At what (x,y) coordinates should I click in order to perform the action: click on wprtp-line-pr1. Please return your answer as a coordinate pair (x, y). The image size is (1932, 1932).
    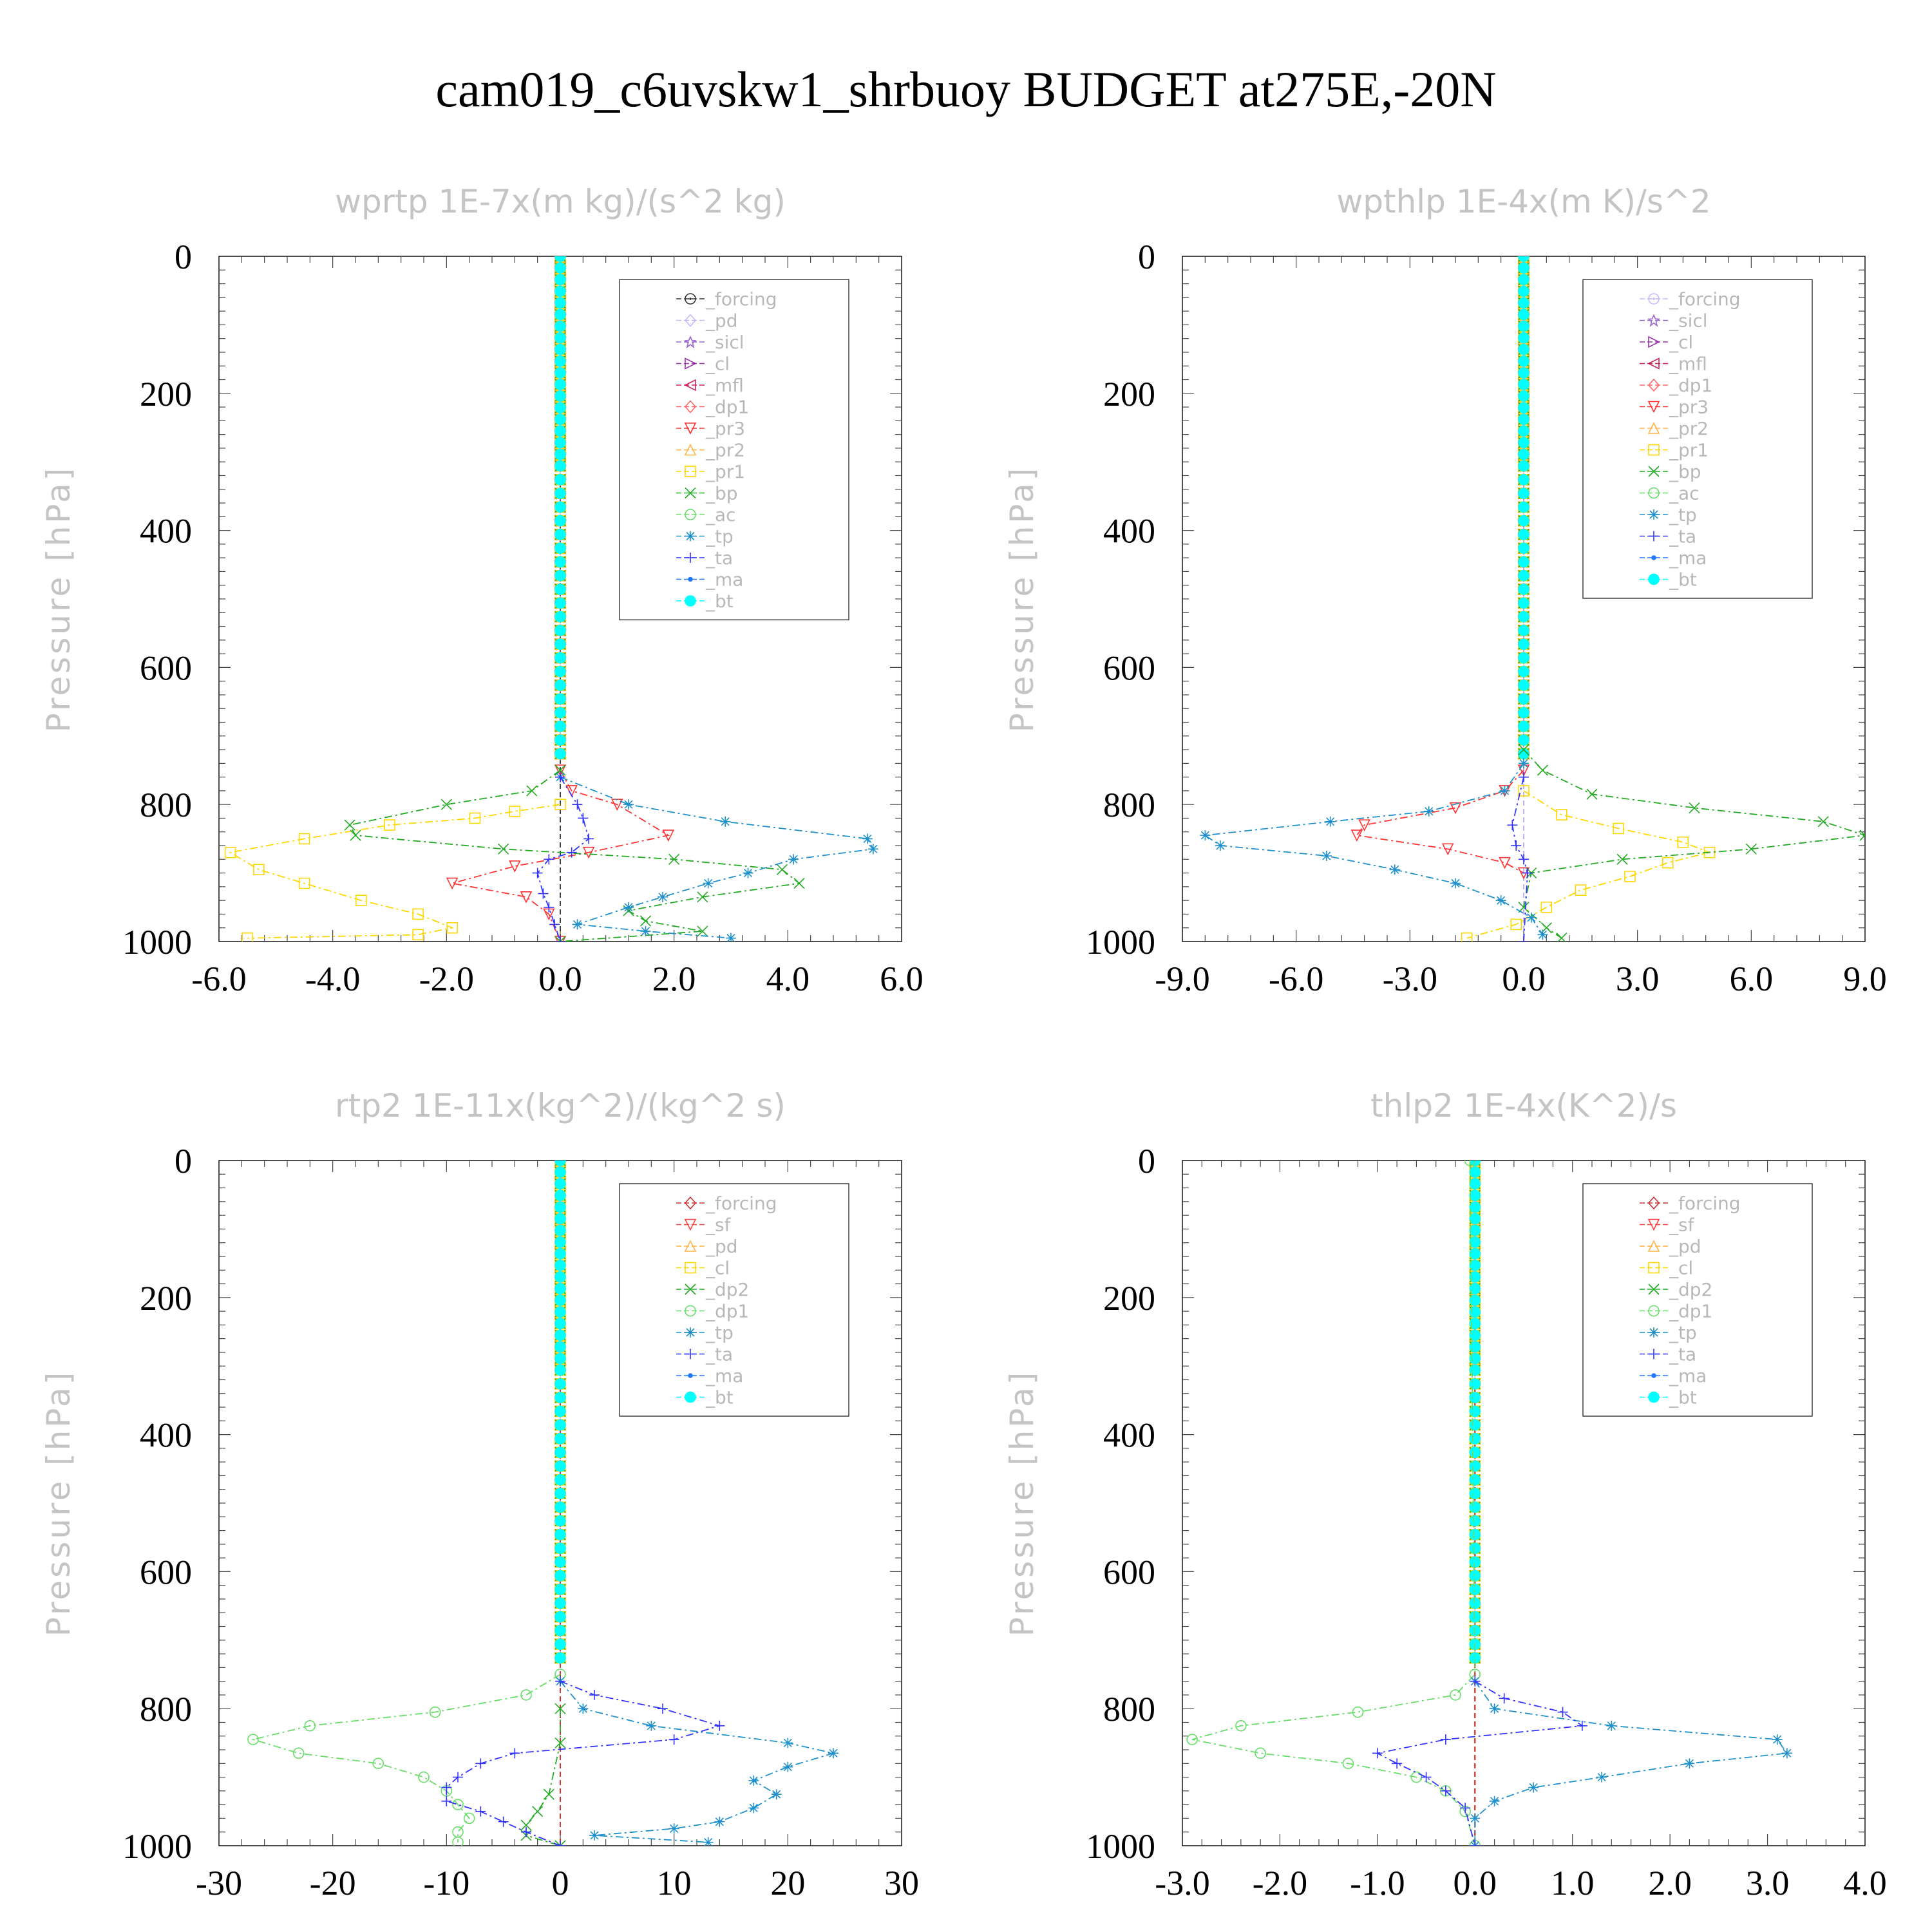
    Looking at the image, I should click on (395, 872).